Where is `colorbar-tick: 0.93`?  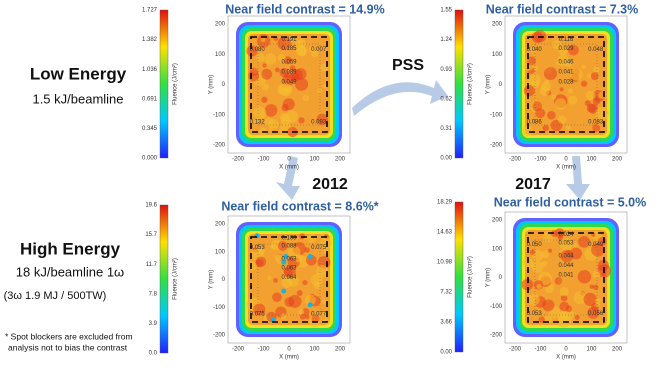
colorbar-tick: 0.93 is located at coordinates (446, 70).